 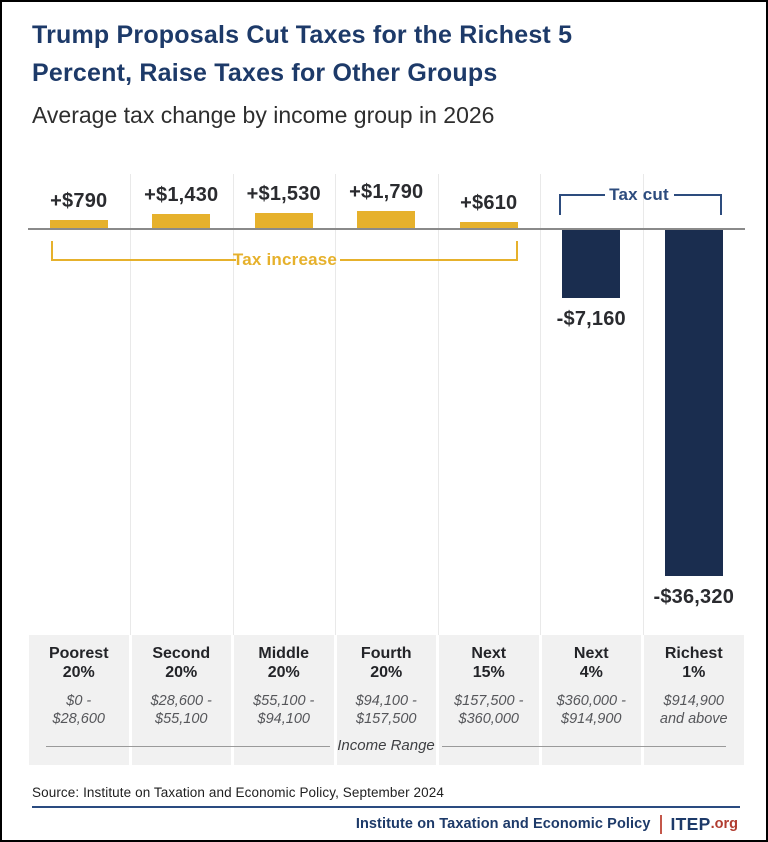 What do you see at coordinates (386, 710) in the screenshot?
I see `income-range-label: $94,100 - $157,500` at bounding box center [386, 710].